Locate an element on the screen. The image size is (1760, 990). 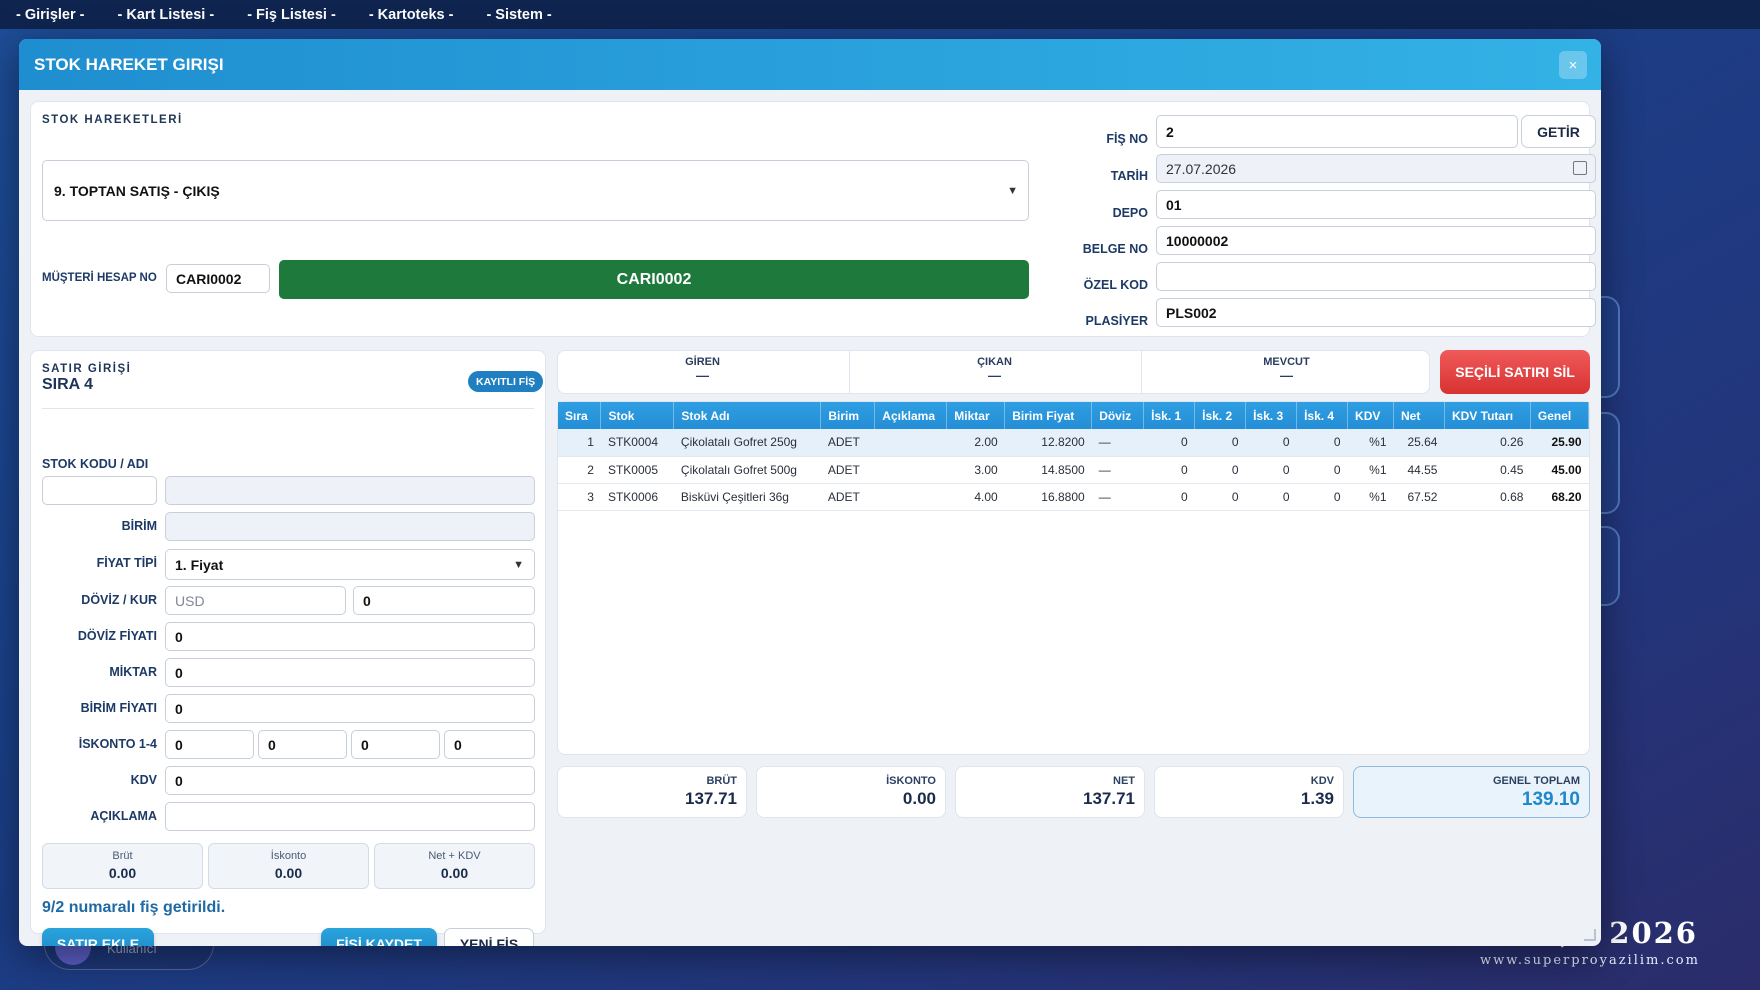
menu-girisler: - Girişler - is located at coordinates (50, 14).